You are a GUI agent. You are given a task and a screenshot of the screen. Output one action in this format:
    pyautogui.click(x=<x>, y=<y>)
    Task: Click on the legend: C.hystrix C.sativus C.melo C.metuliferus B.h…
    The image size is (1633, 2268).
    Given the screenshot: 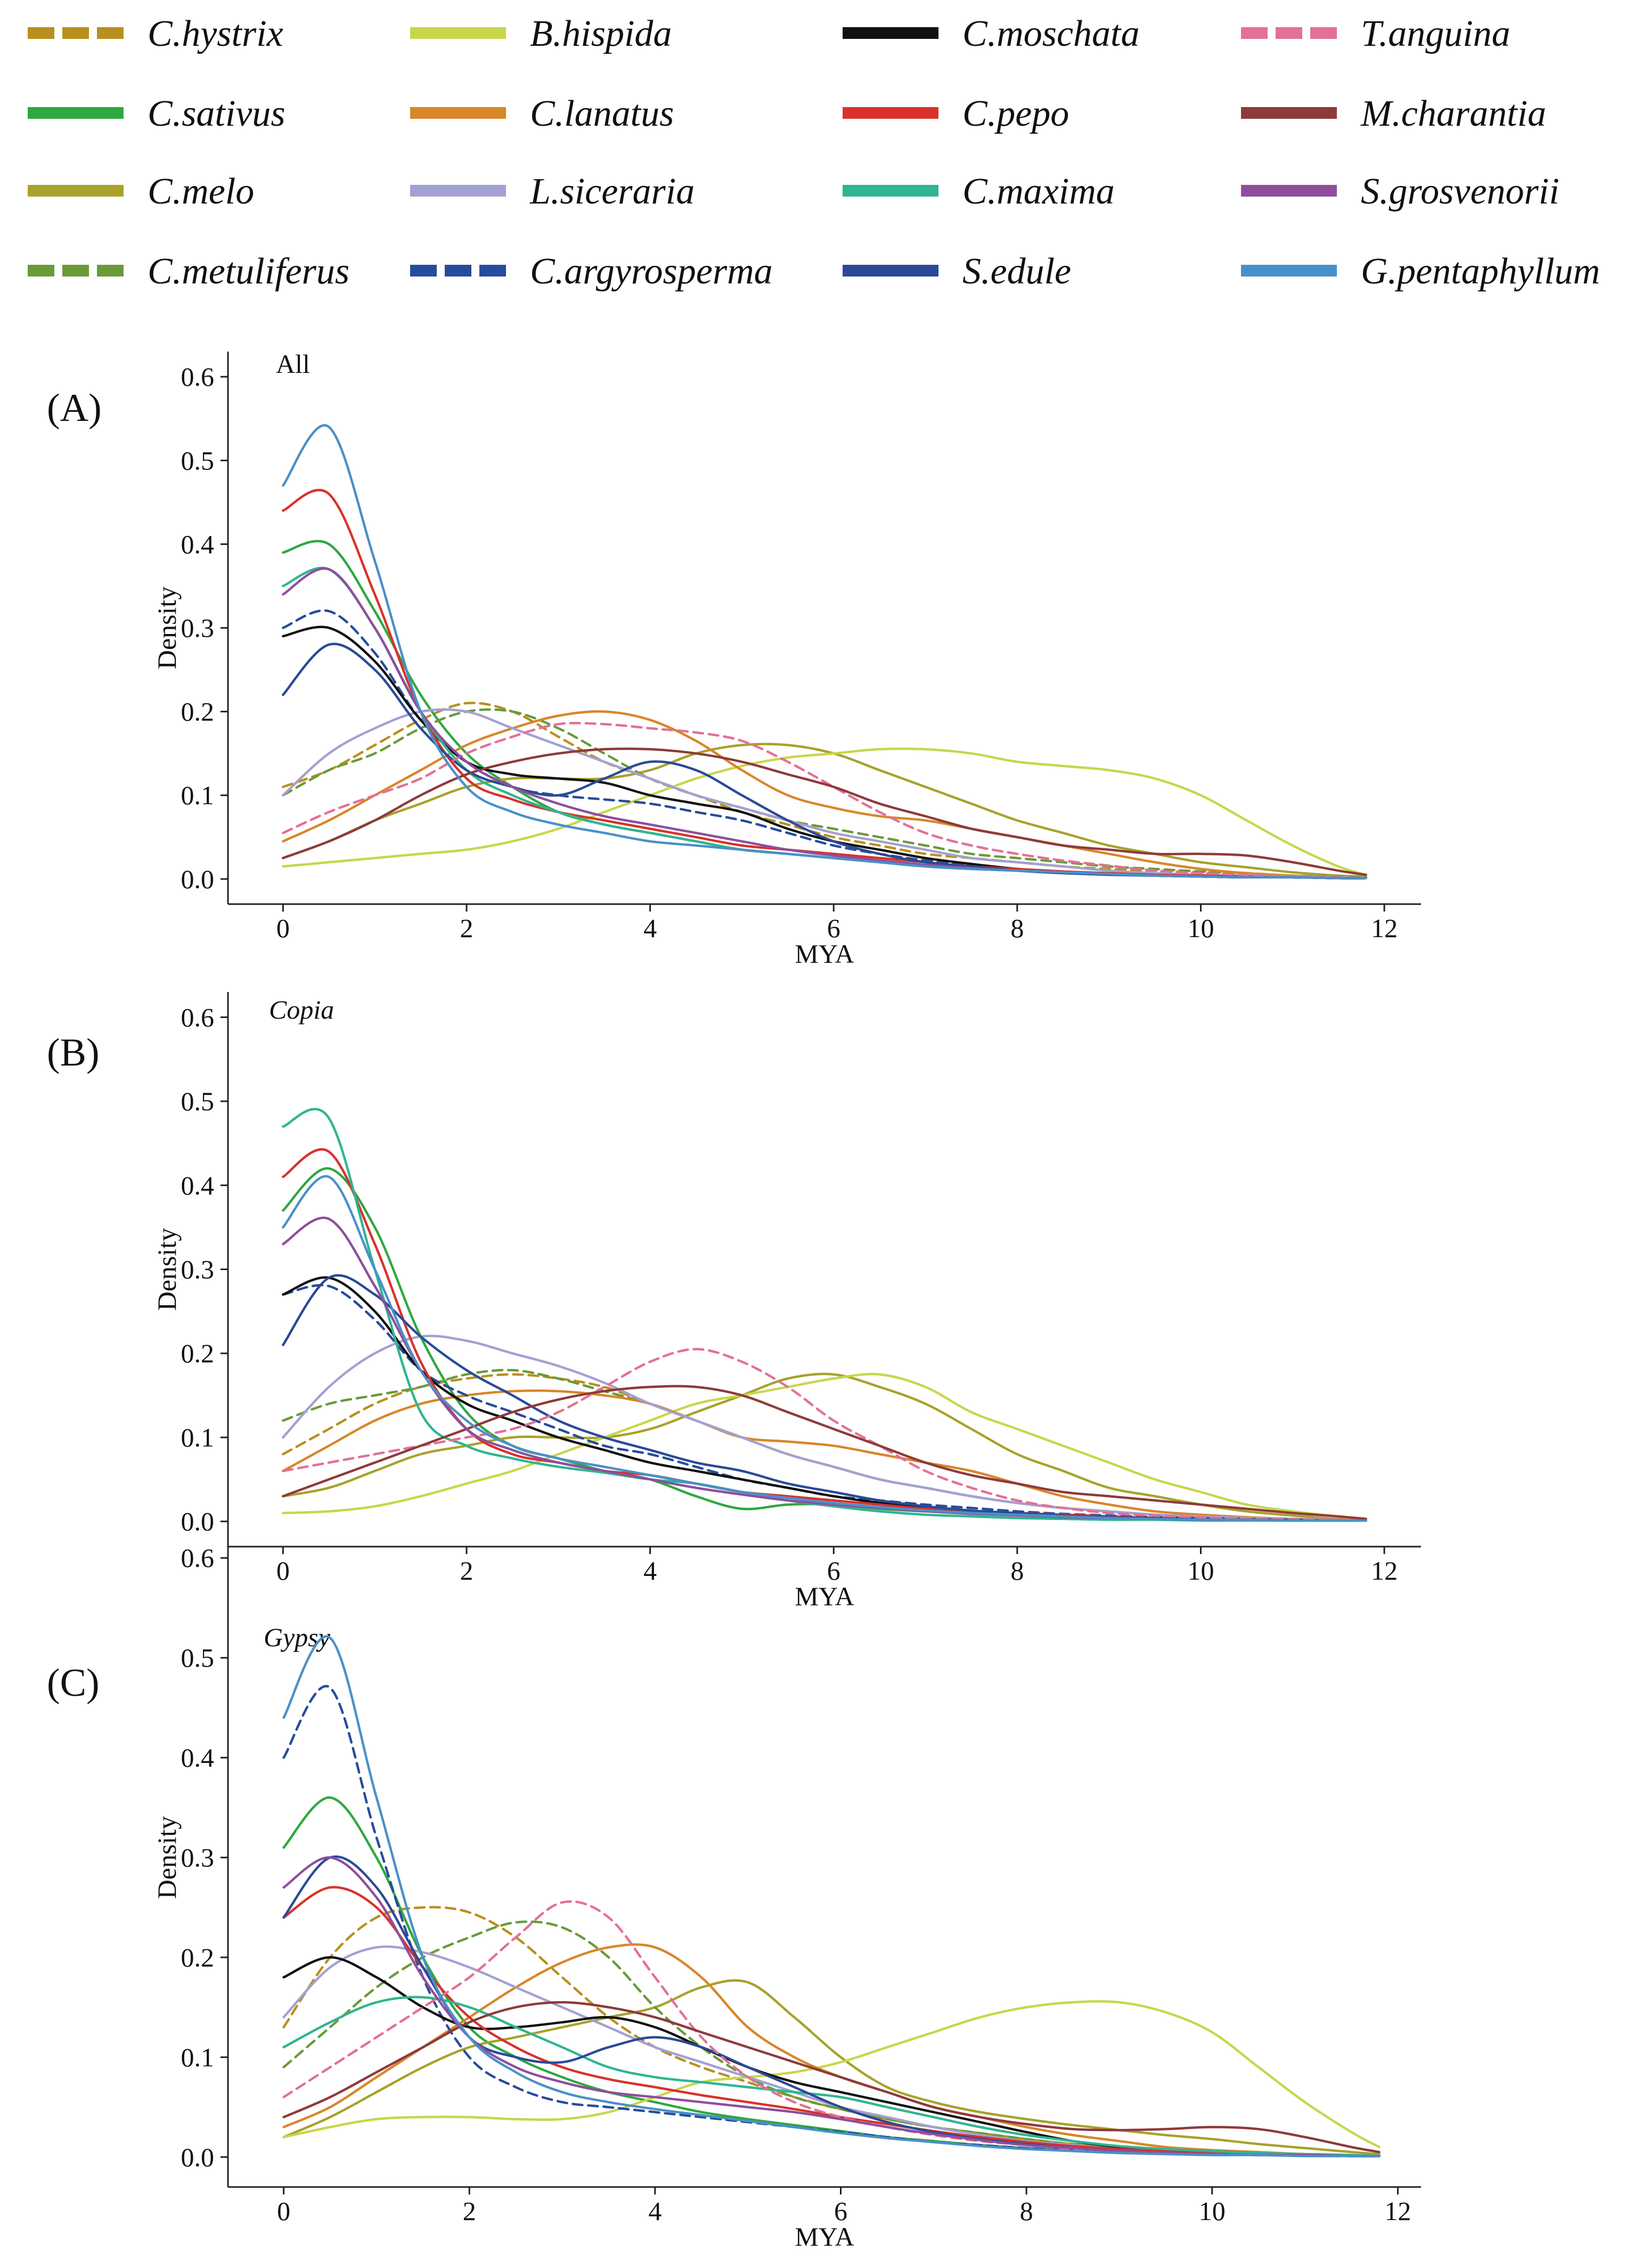 What is the action you would take?
    pyautogui.click(x=814, y=152)
    